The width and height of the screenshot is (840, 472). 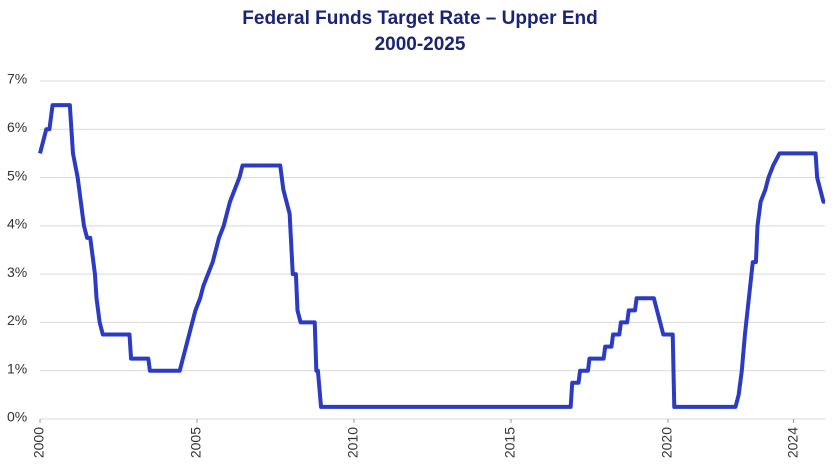 I want to click on y-tick-label: 4%, so click(x=17, y=224).